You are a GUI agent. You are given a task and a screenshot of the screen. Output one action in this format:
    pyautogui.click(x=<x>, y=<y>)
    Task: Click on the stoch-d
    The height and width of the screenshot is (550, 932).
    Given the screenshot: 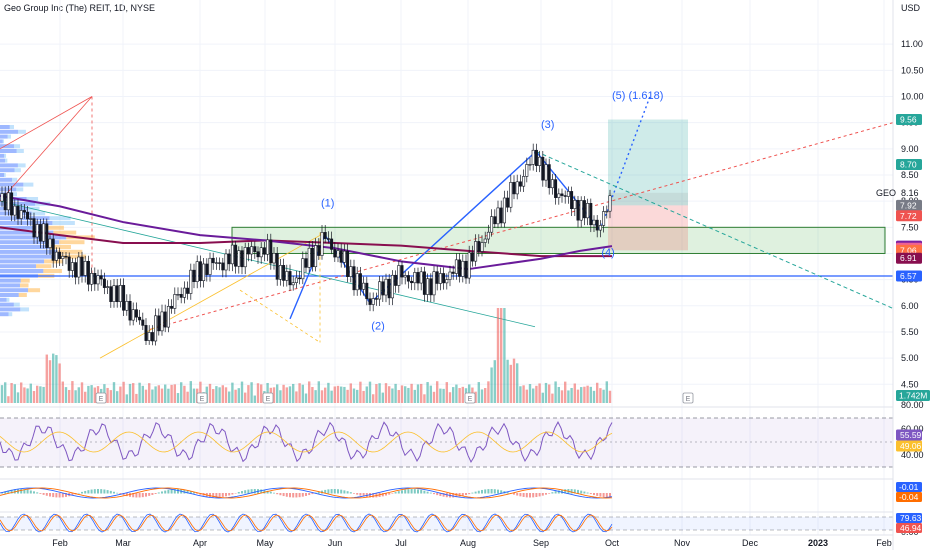 What is the action you would take?
    pyautogui.click(x=306, y=523)
    